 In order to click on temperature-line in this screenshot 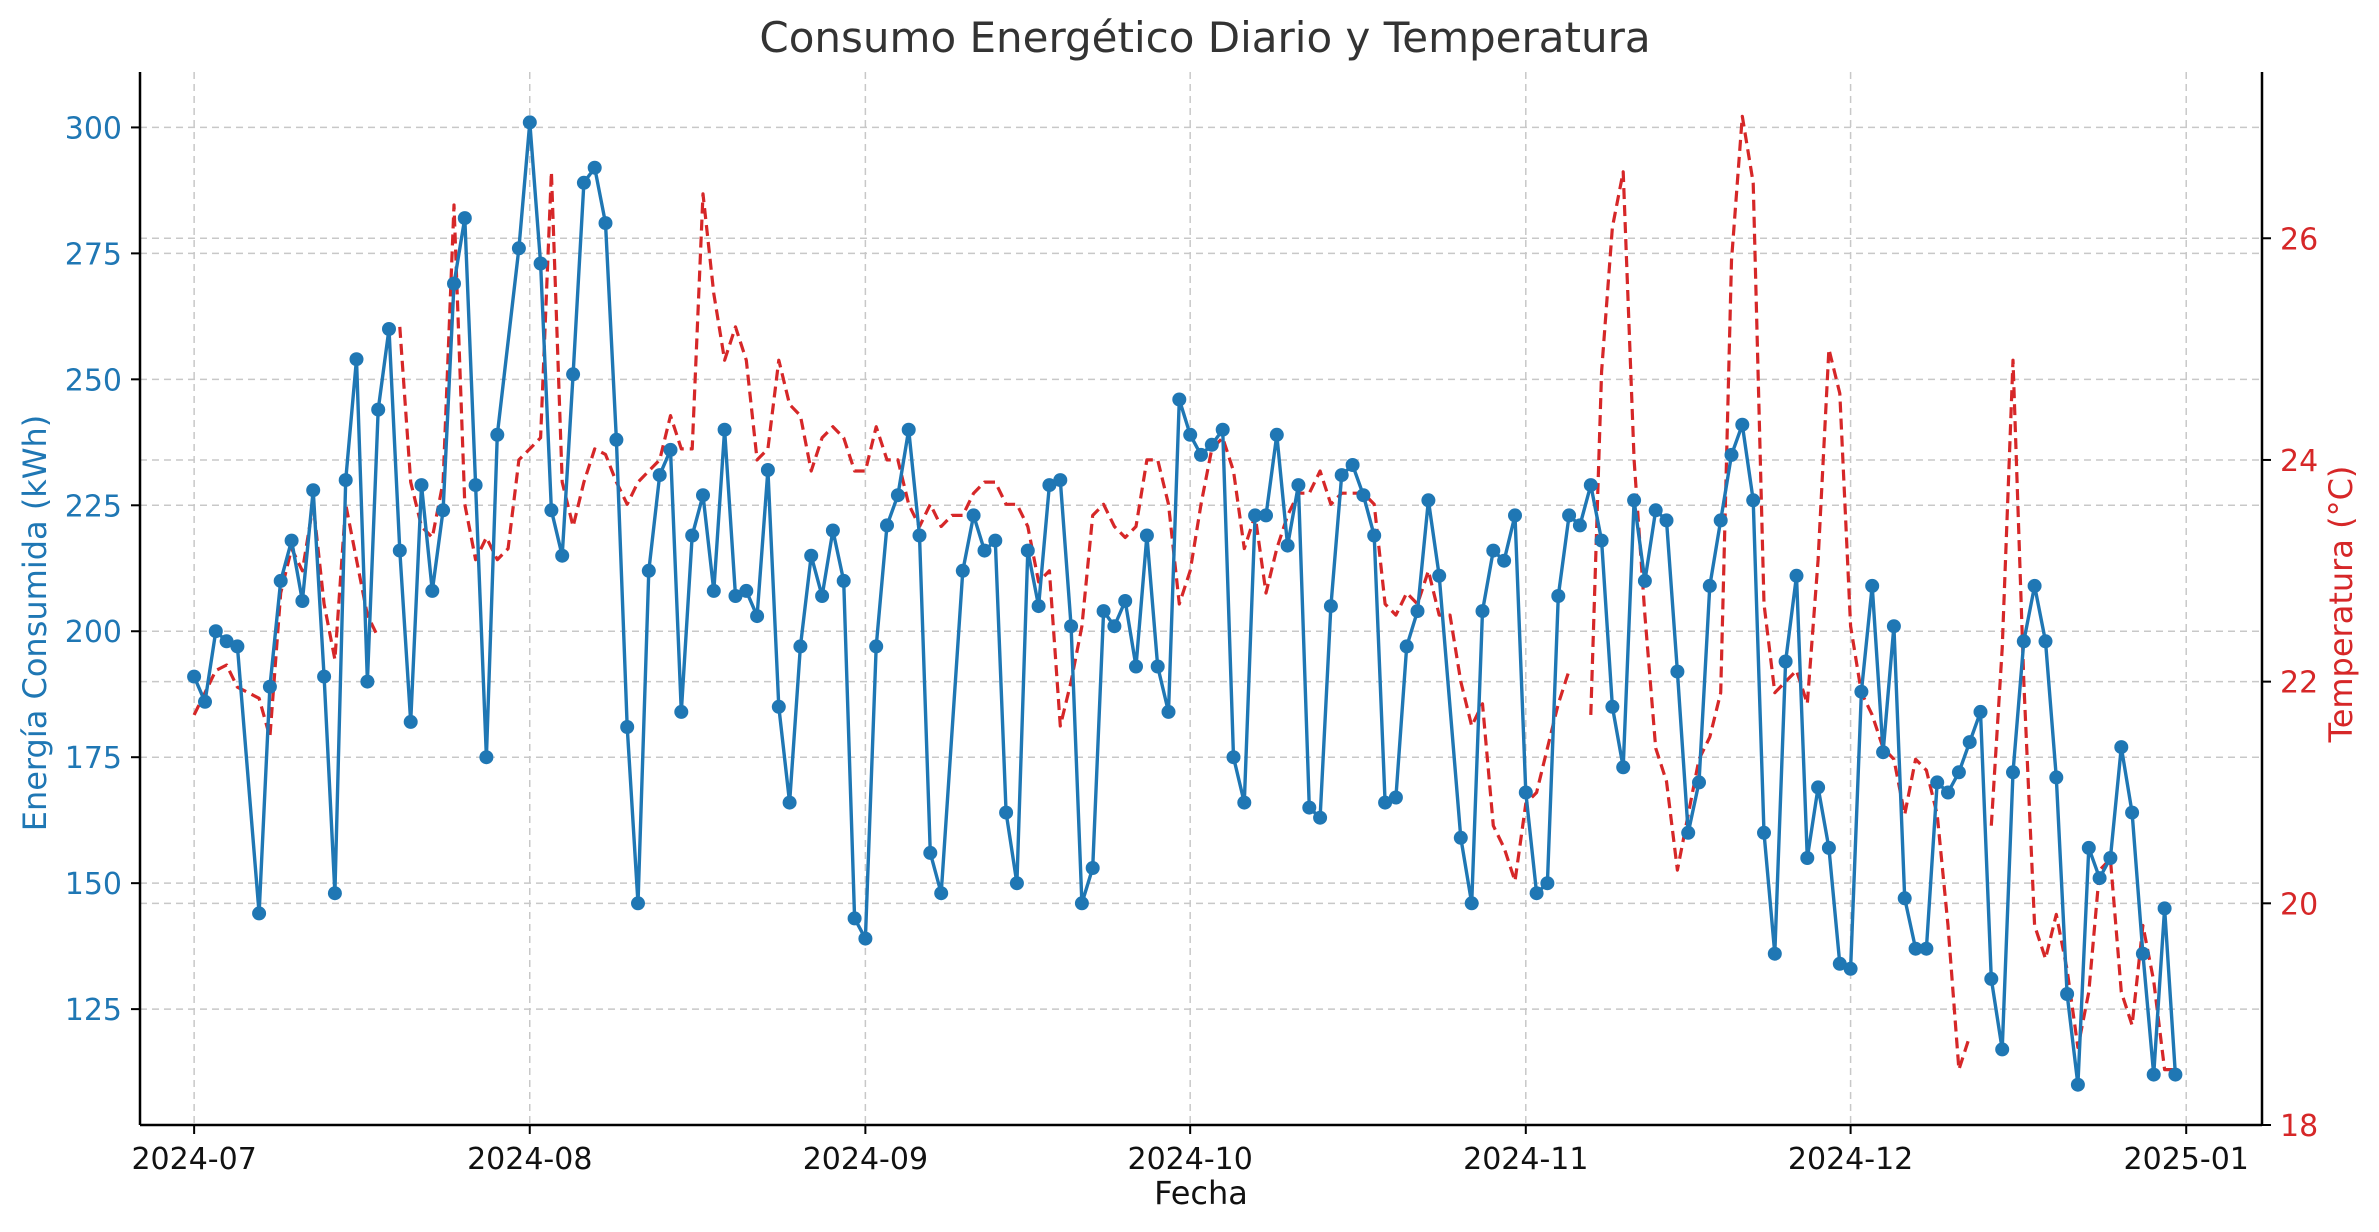, I will do `click(1780, 593)`.